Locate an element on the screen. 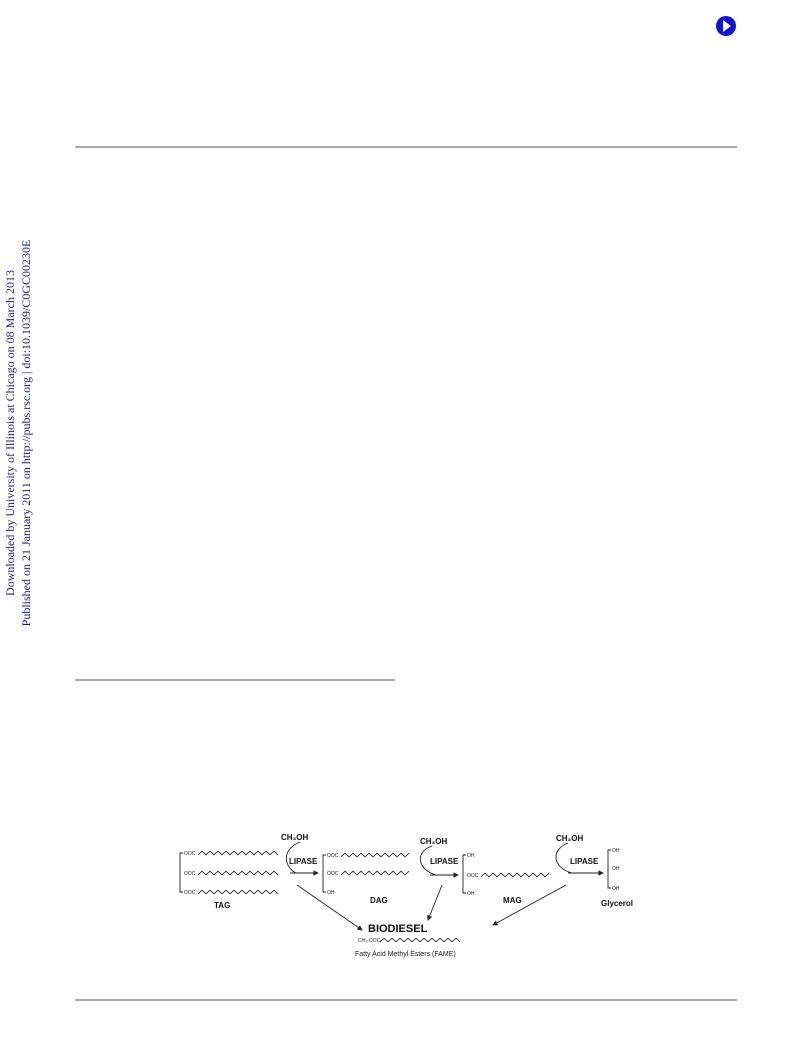  structure-label: MAG is located at coordinates (512, 900).